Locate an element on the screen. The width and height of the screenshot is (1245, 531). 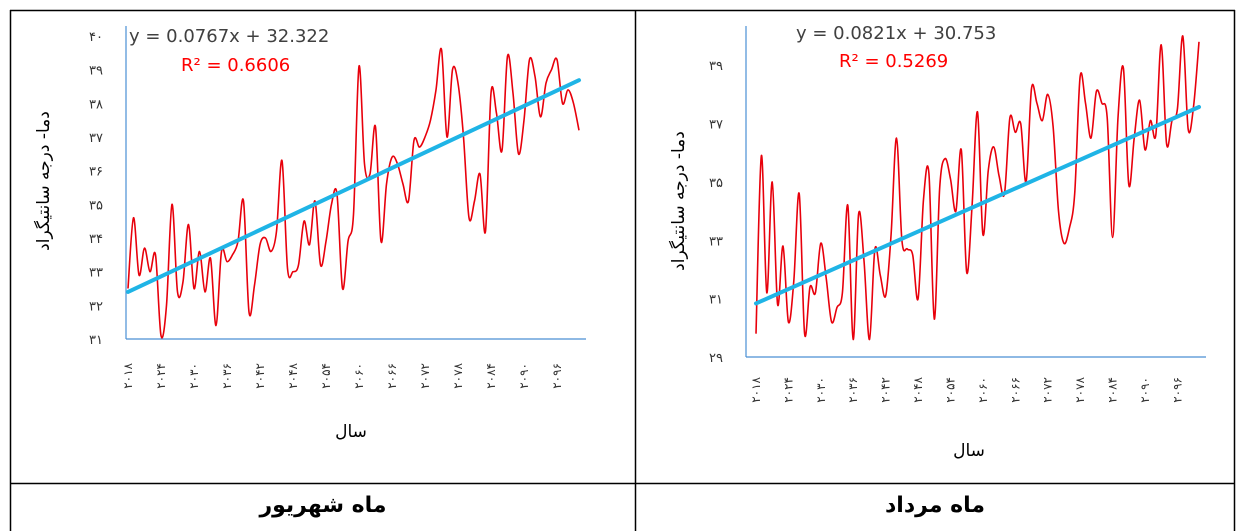
caption-mordad: ماه مرداد is located at coordinates (935, 505).